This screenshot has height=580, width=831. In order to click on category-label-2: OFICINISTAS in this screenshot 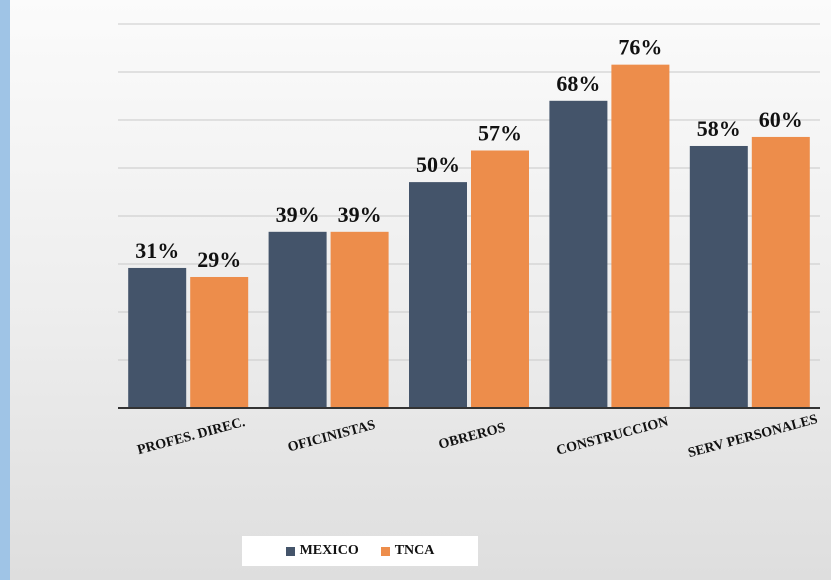, I will do `click(331, 437)`.